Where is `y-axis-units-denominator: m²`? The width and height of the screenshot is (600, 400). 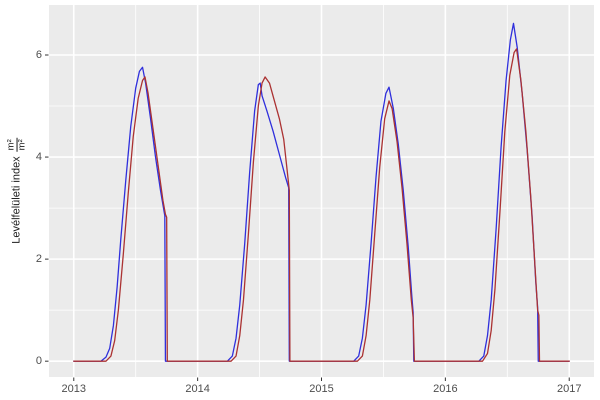 y-axis-units-denominator: m² is located at coordinates (22, 145).